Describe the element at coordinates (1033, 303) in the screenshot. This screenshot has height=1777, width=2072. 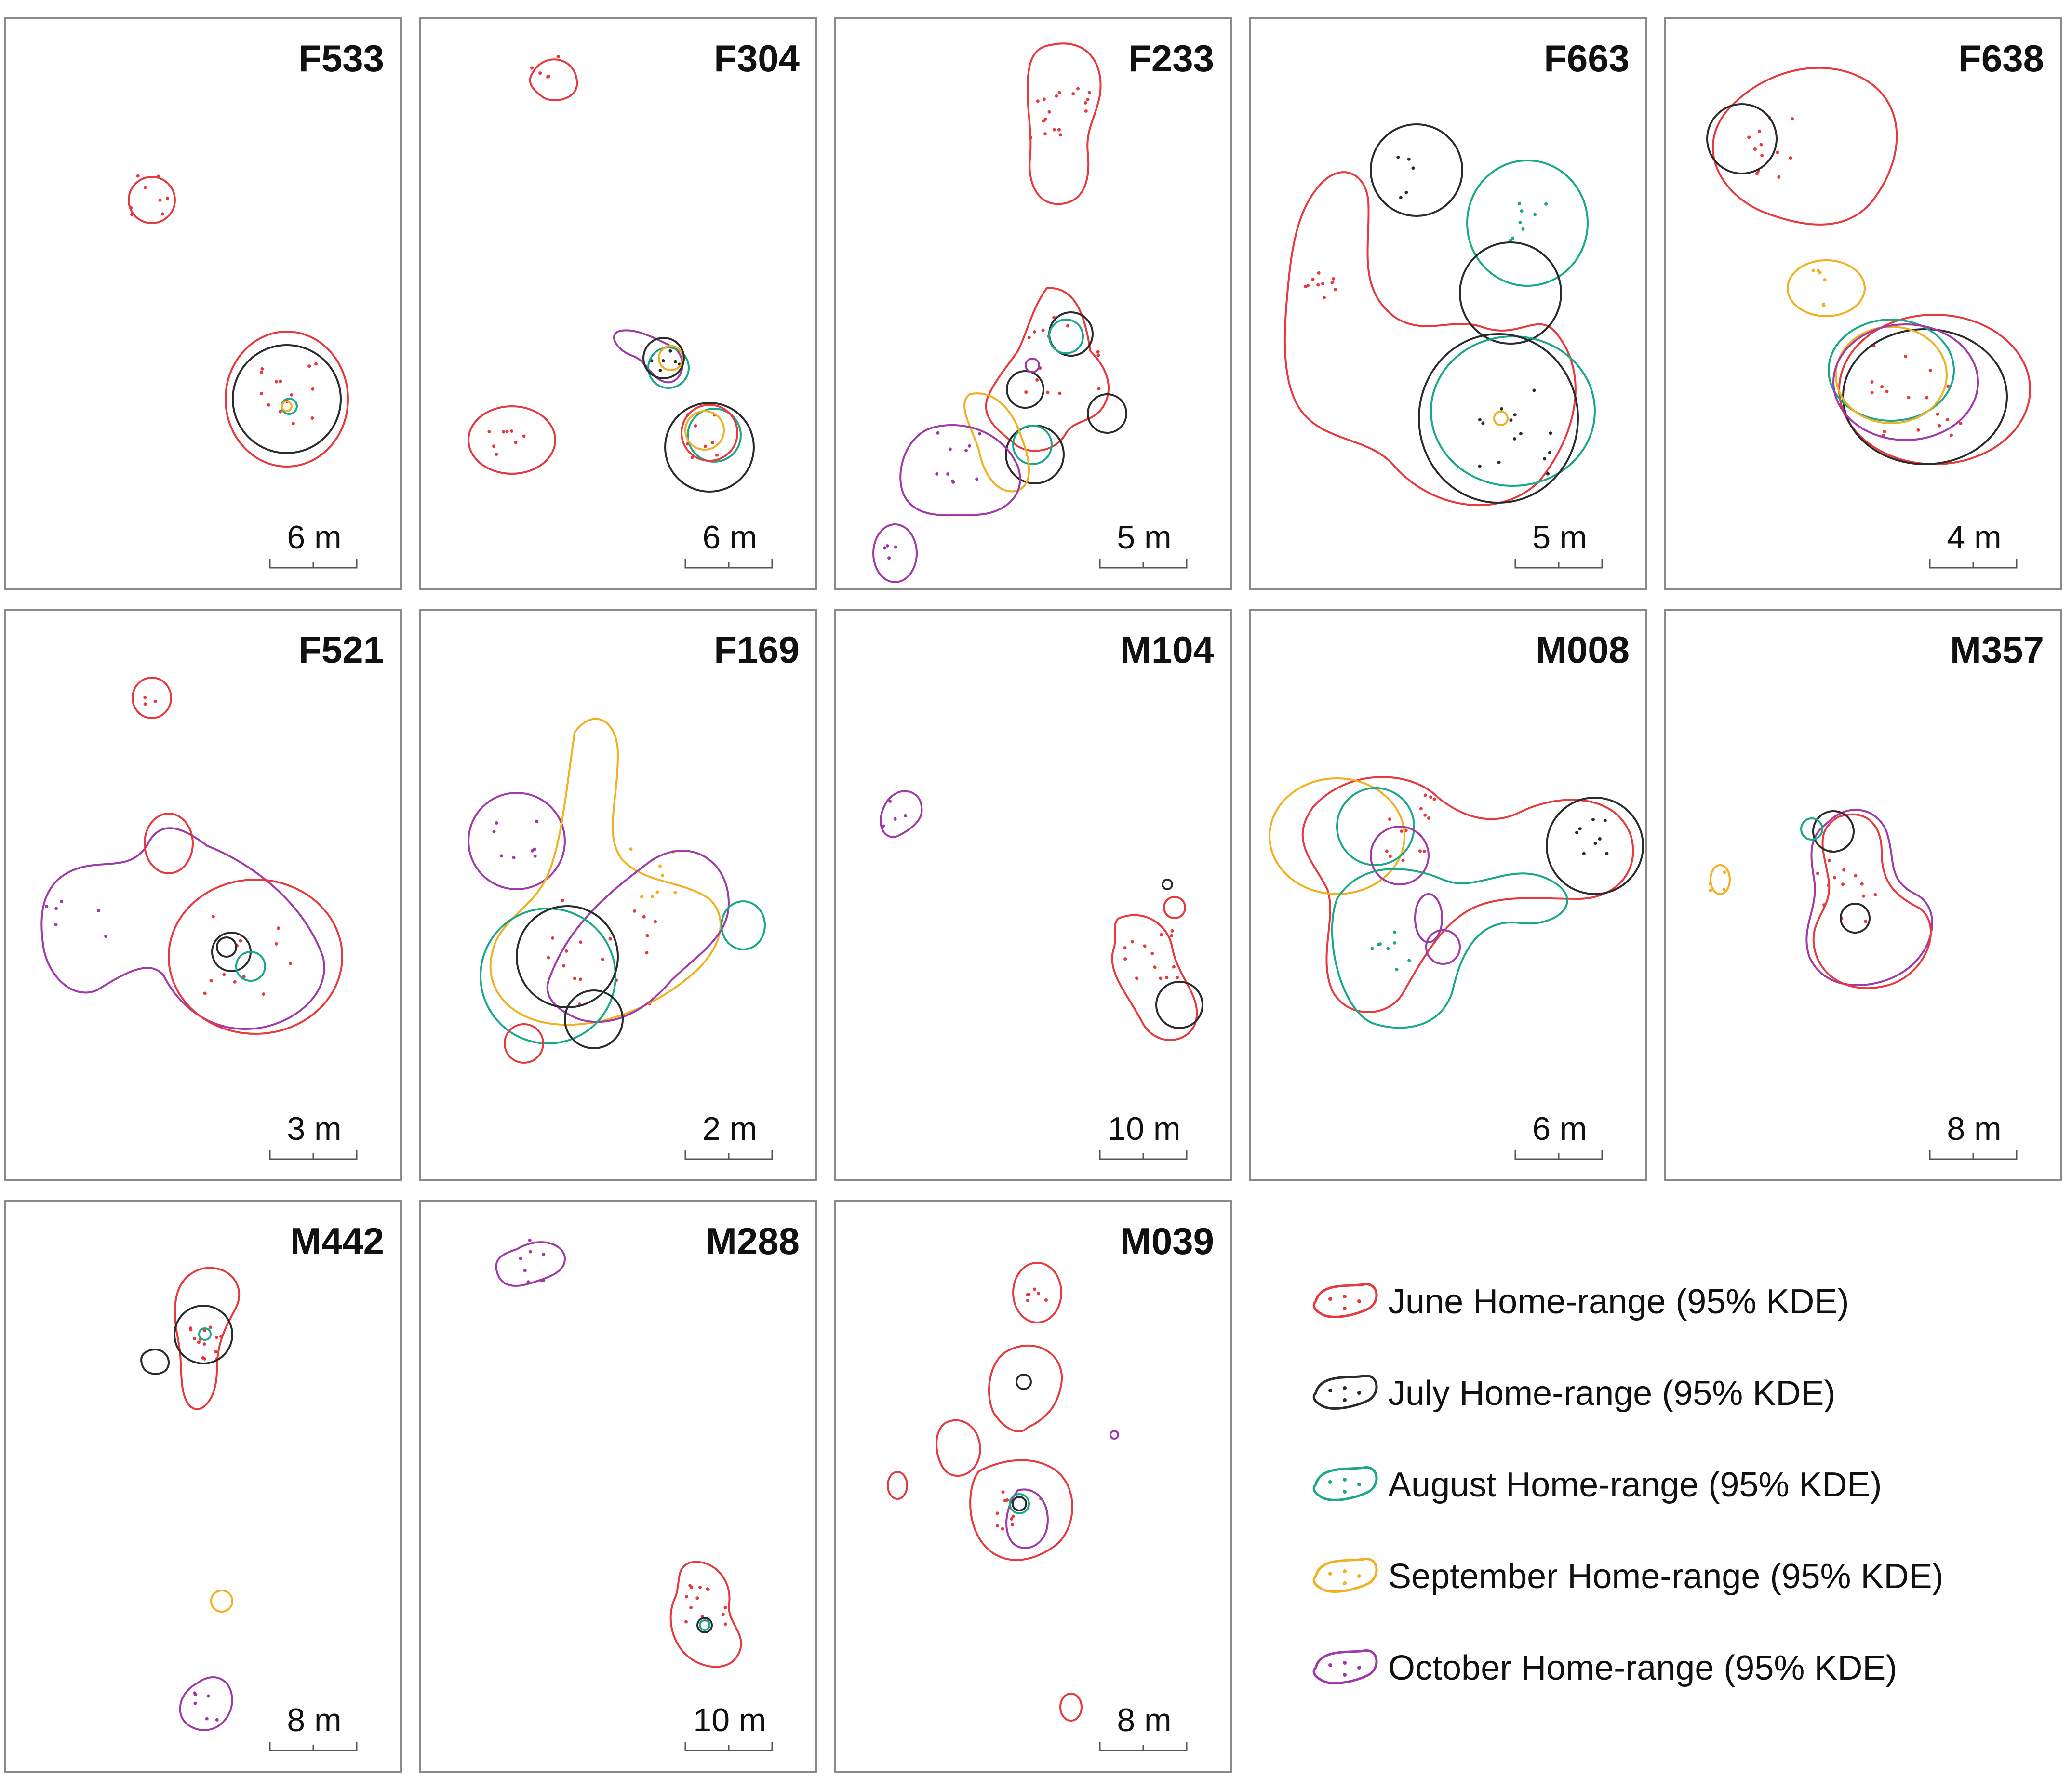
I see `panel-f233: F233 5 m` at that location.